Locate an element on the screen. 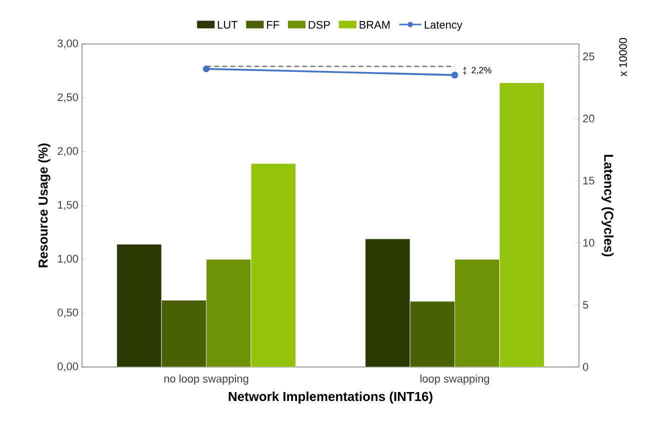  text: x 10000 is located at coordinates (623, 57).